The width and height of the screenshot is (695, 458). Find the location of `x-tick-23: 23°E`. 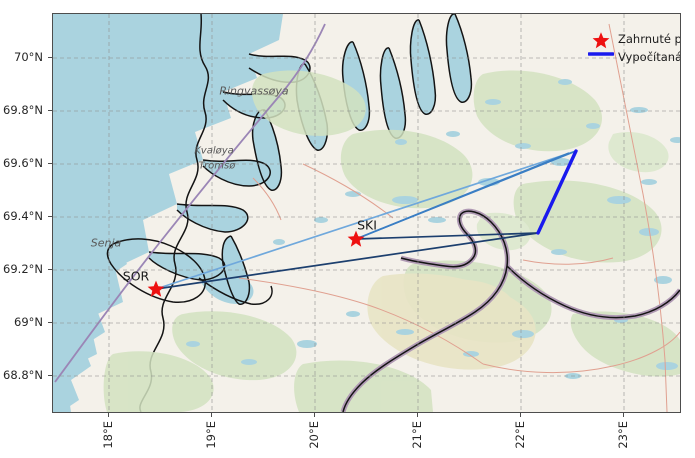

x-tick-23: 23°E is located at coordinates (623, 435).